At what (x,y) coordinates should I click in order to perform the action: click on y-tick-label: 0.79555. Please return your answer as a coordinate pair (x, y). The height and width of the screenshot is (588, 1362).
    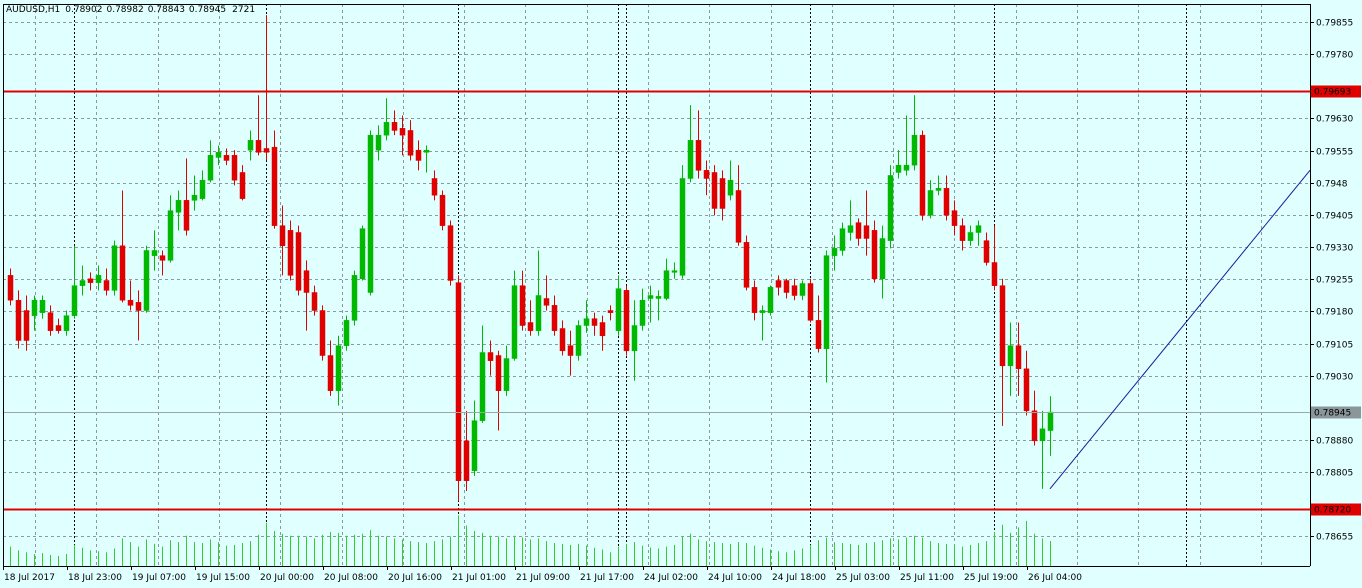
    Looking at the image, I should click on (1334, 153).